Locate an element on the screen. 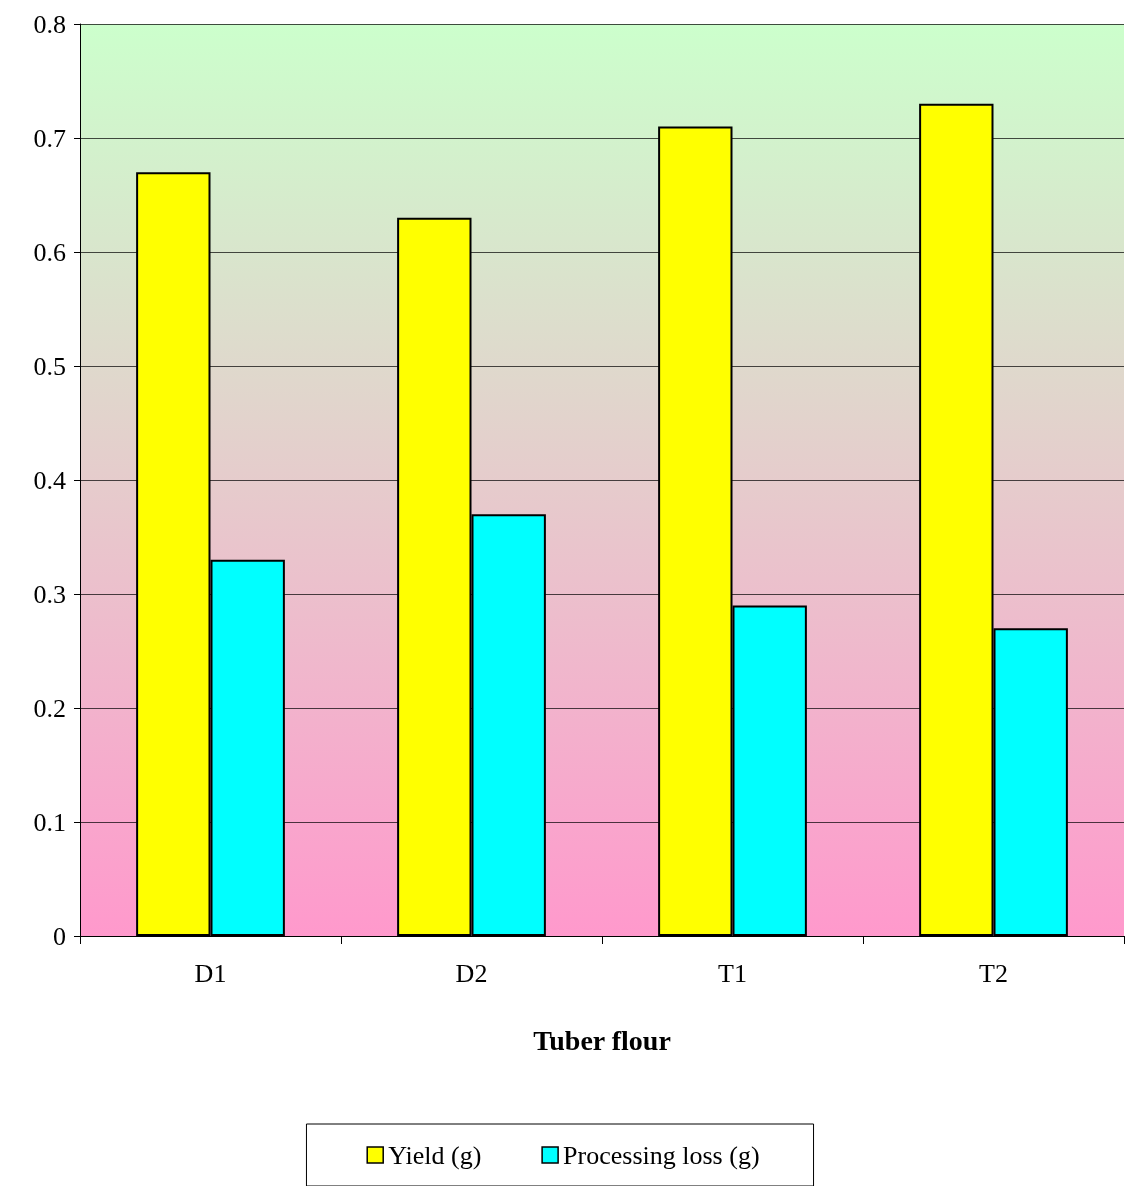 This screenshot has height=1186, width=1126. legend-label: Yield (g) is located at coordinates (435, 1155).